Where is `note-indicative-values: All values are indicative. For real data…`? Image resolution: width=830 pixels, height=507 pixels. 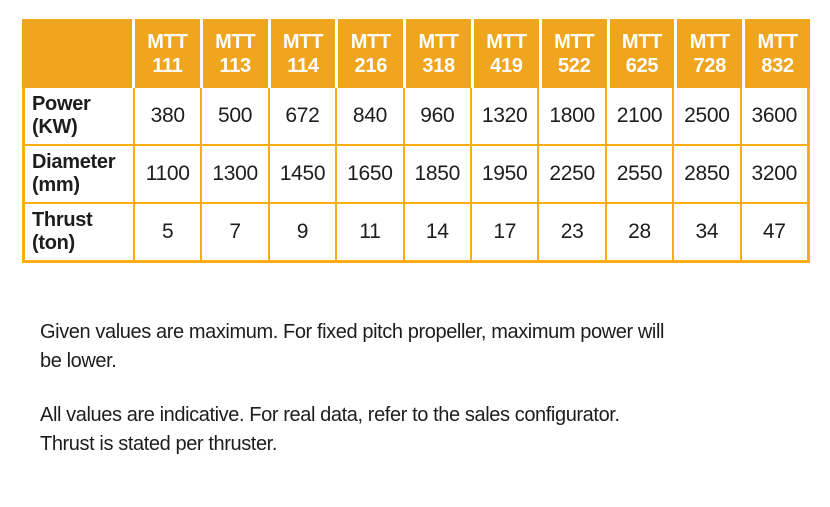 note-indicative-values: All values are indicative. For real data… is located at coordinates (330, 430).